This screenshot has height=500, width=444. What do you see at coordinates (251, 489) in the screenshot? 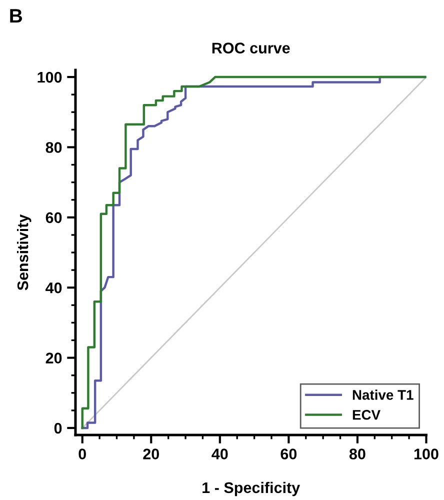
I see `x-axis-title: 1 - Specificity` at bounding box center [251, 489].